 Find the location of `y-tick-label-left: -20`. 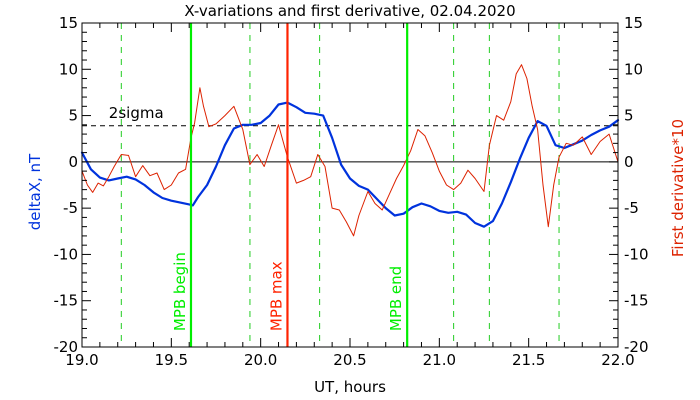

y-tick-label-left: -20 is located at coordinates (66, 347).